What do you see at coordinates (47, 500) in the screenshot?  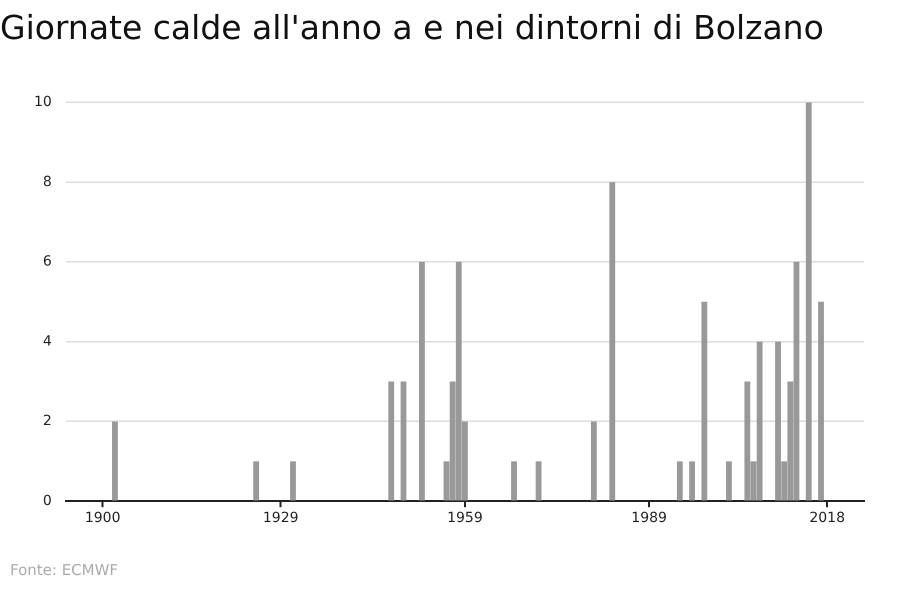 I see `y-tick-label: 0` at bounding box center [47, 500].